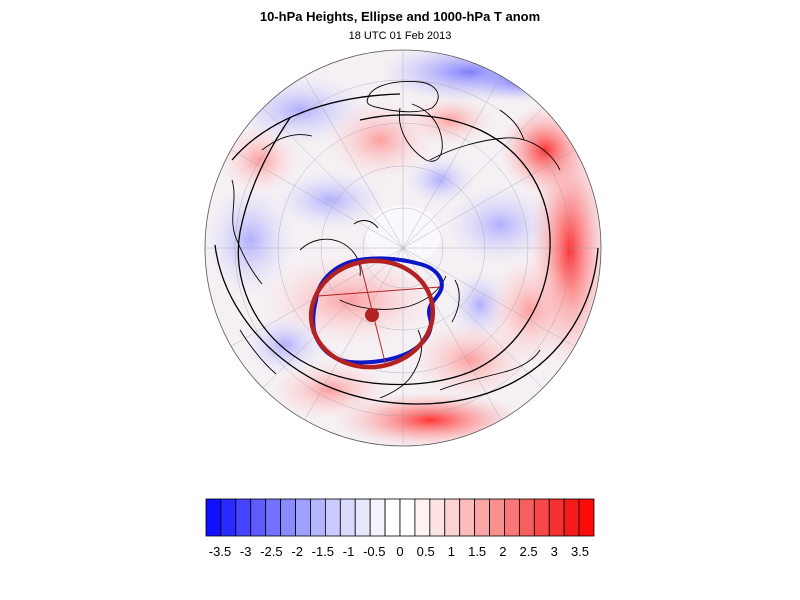 The image size is (800, 600). Describe the element at coordinates (529, 551) in the screenshot. I see `colorbar-label: 2.5` at that location.